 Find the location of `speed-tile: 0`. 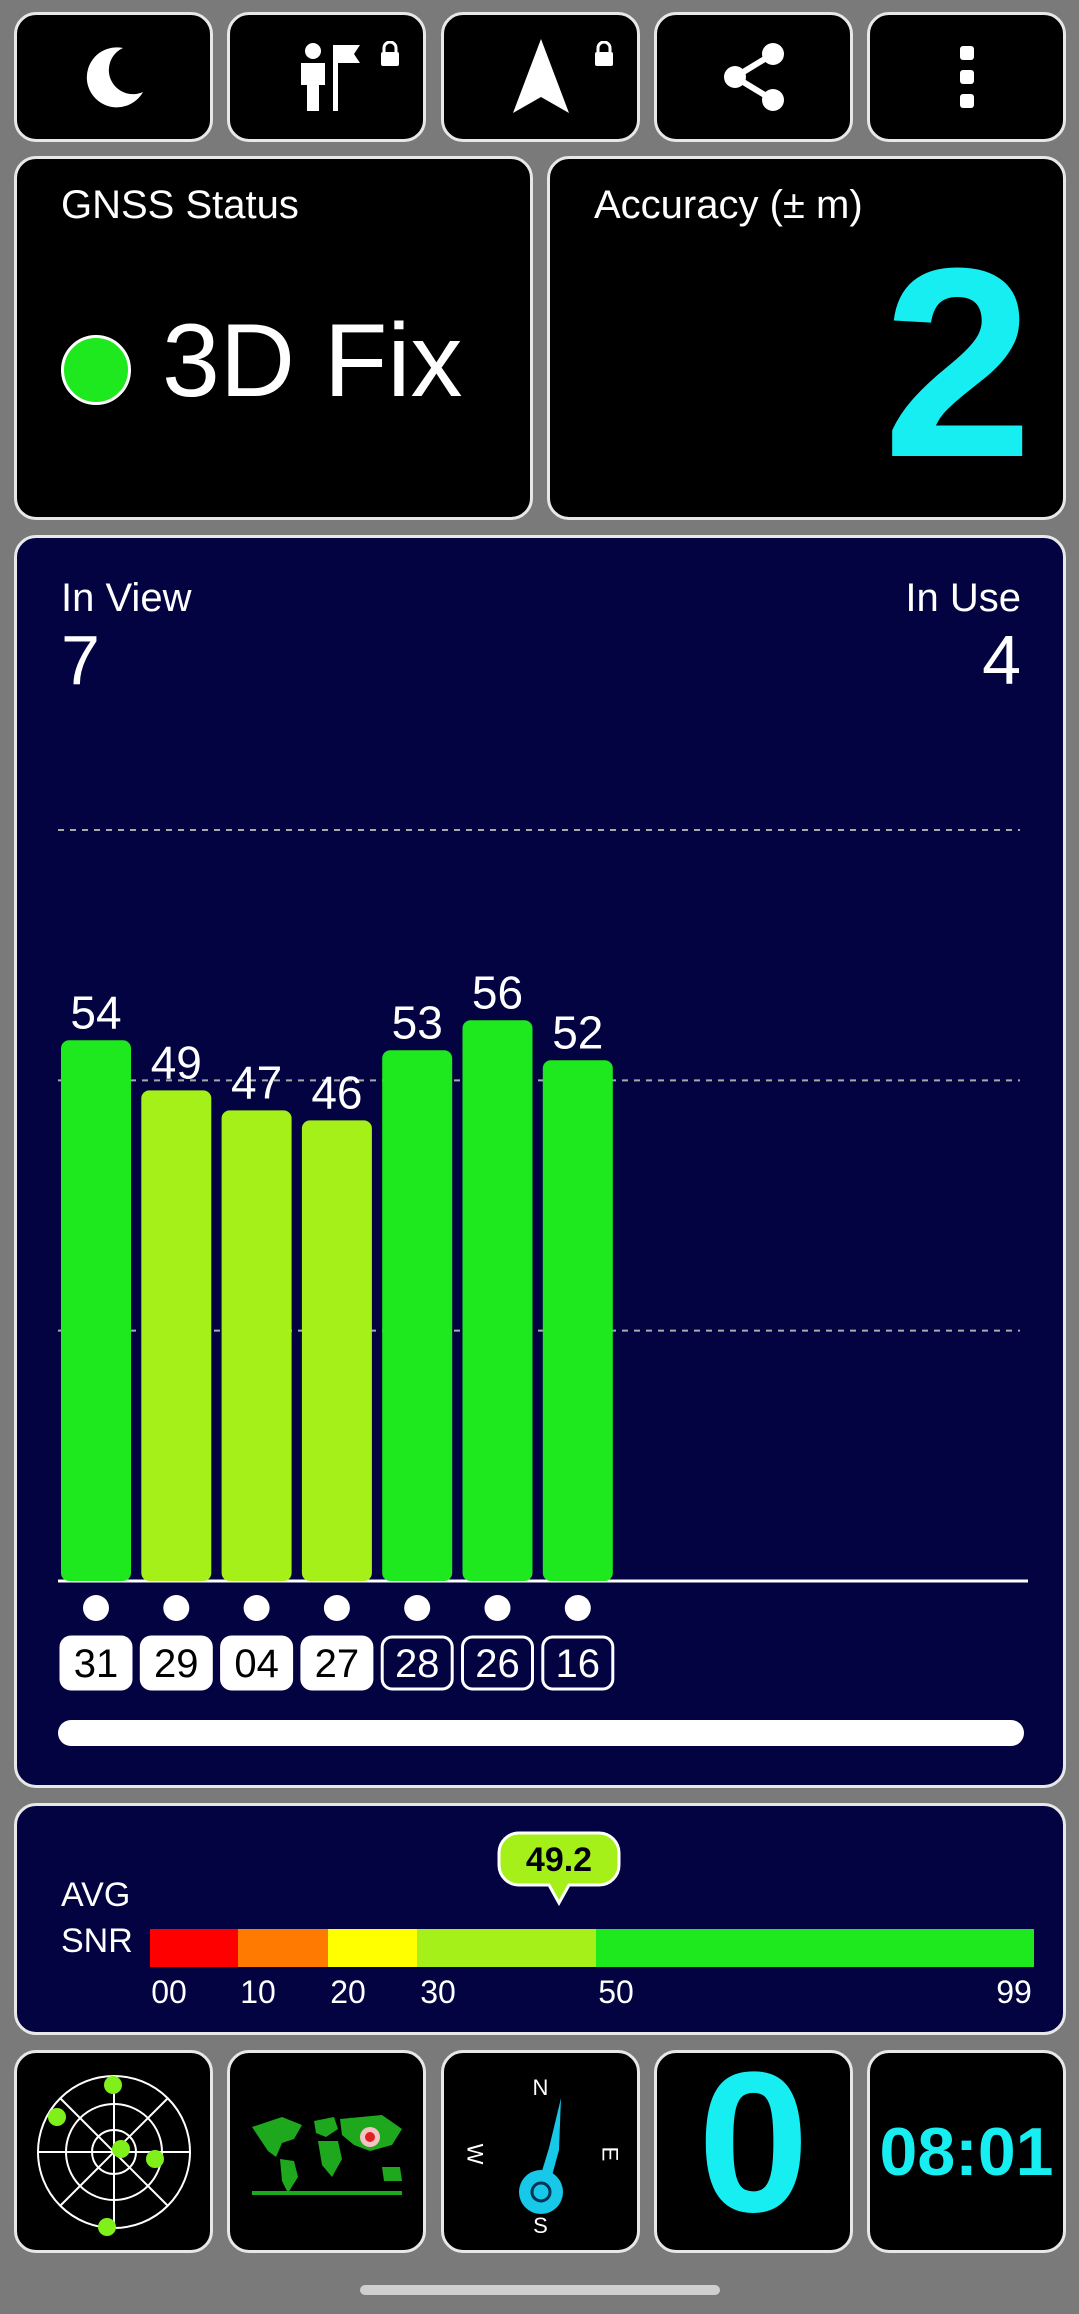

speed-tile: 0 is located at coordinates (753, 2148).